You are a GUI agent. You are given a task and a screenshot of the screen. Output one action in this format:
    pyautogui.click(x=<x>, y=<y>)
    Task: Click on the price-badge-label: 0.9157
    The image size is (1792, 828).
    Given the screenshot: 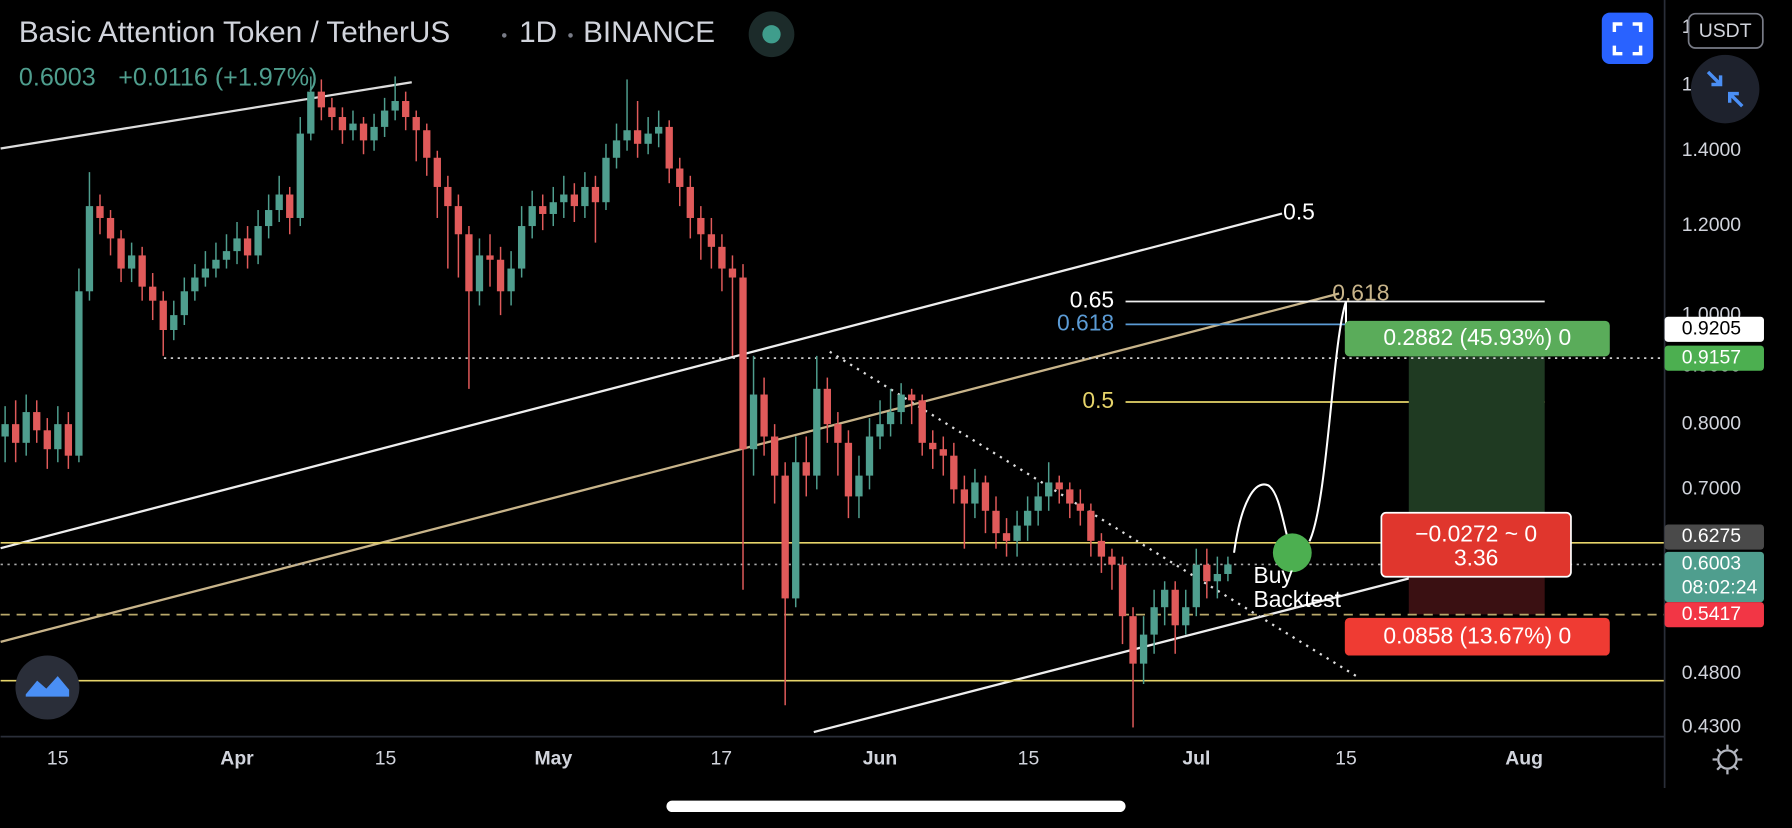 What is the action you would take?
    pyautogui.click(x=1711, y=357)
    